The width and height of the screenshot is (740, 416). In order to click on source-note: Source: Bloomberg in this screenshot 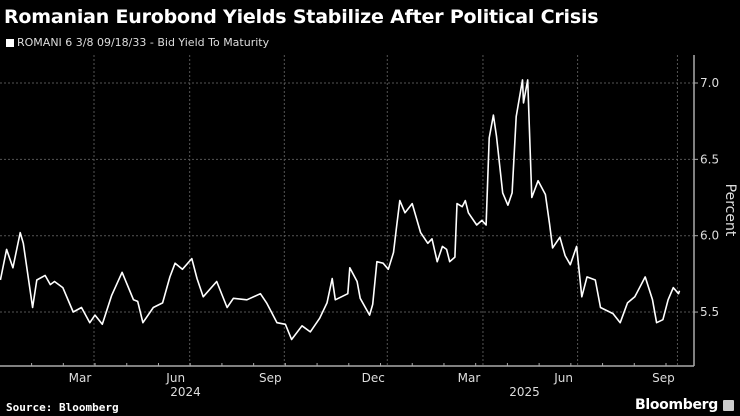, I will do `click(62, 407)`.